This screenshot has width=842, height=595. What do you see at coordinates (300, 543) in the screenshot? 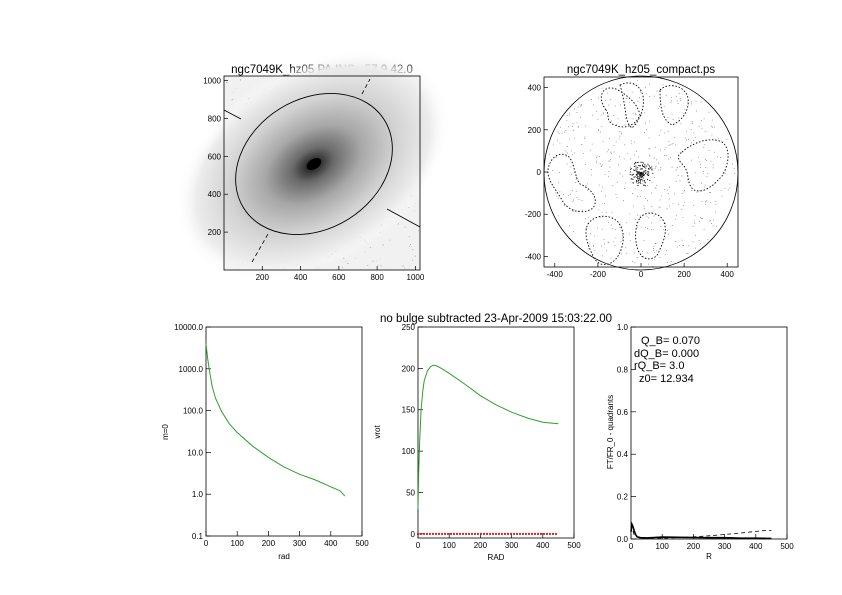
I see `x-tick-label: 300` at bounding box center [300, 543].